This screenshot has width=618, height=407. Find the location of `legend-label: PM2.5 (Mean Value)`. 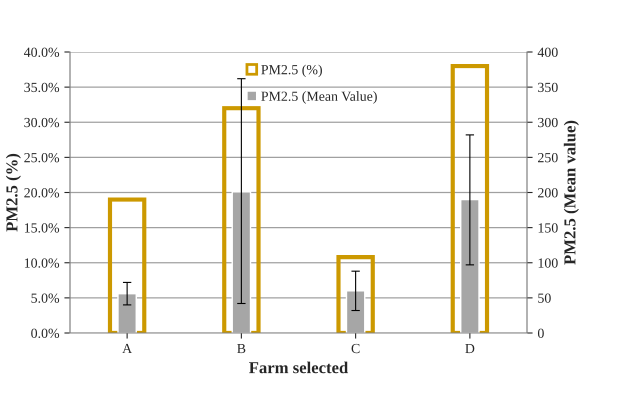

legend-label: PM2.5 (Mean Value) is located at coordinates (319, 97).